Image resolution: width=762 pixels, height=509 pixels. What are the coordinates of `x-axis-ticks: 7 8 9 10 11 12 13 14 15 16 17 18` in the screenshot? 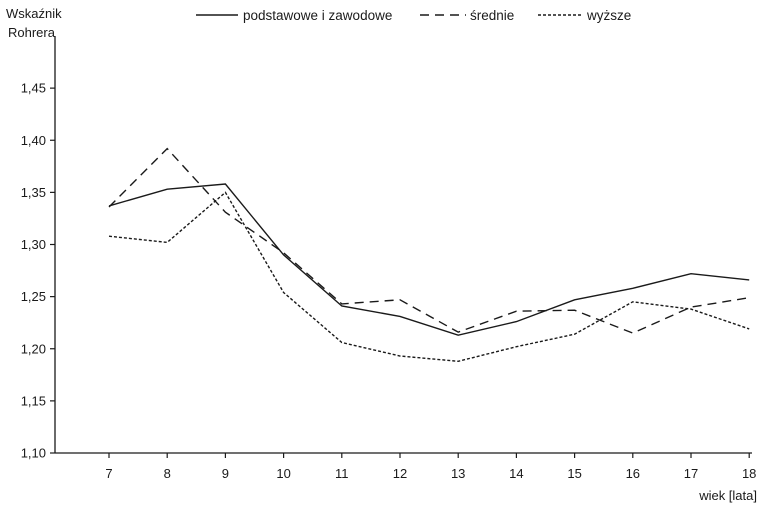 It's located at (430, 467).